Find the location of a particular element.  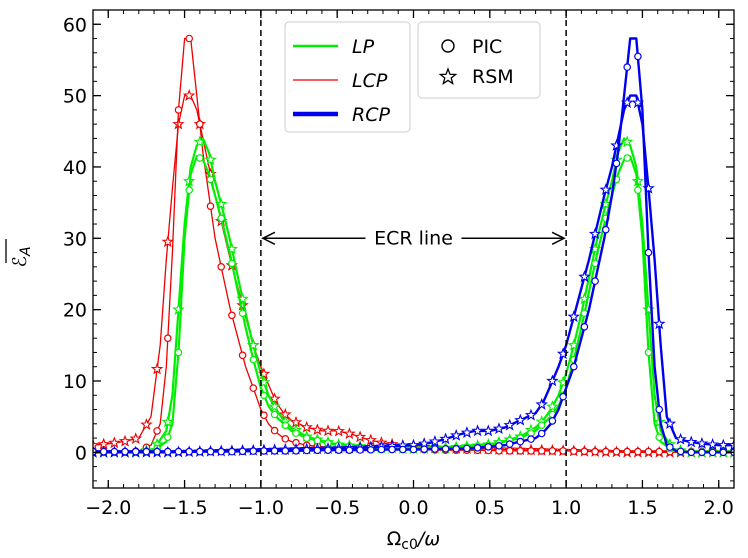

legend-label-rsm: RSM is located at coordinates (493, 77).